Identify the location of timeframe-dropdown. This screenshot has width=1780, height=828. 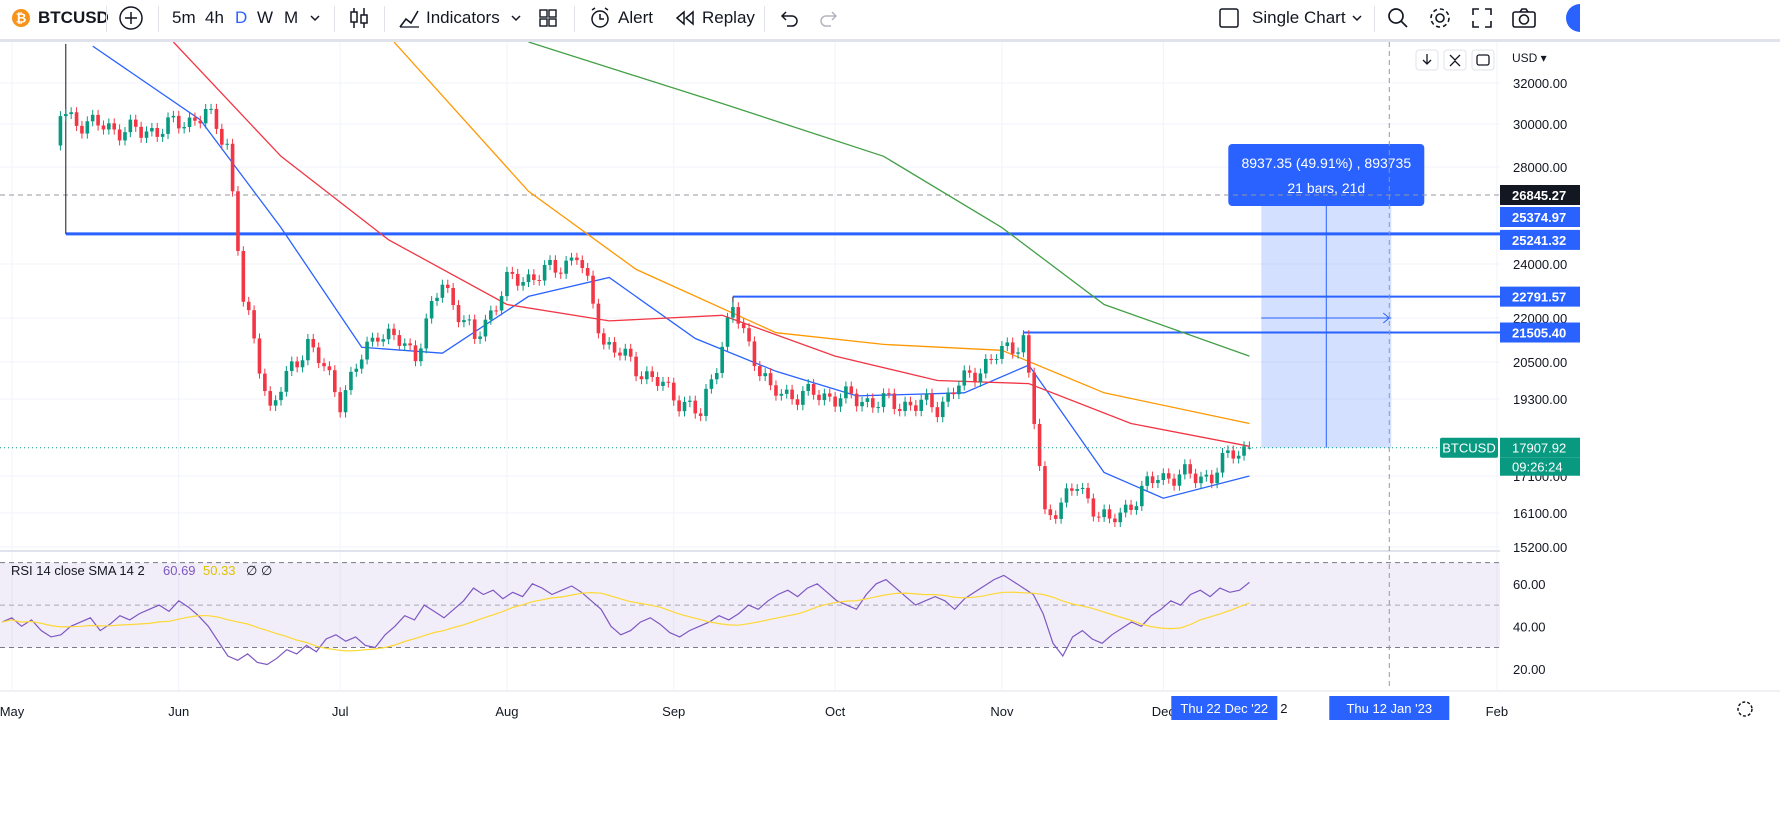
(315, 18).